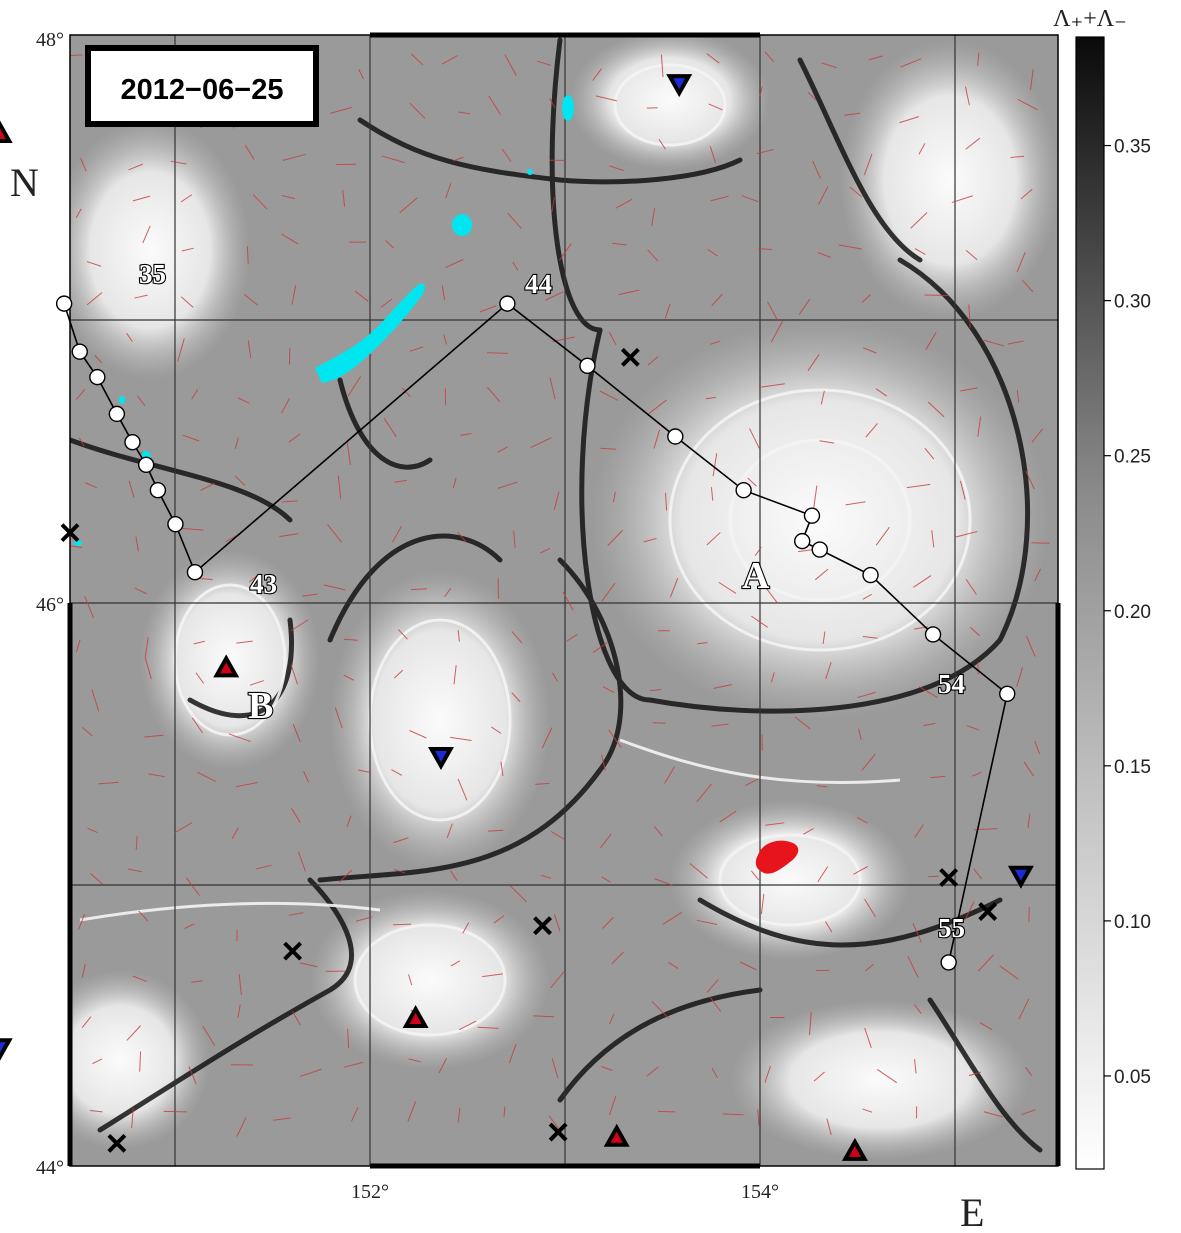  I want to click on lat-label-48: 48°, so click(50, 40).